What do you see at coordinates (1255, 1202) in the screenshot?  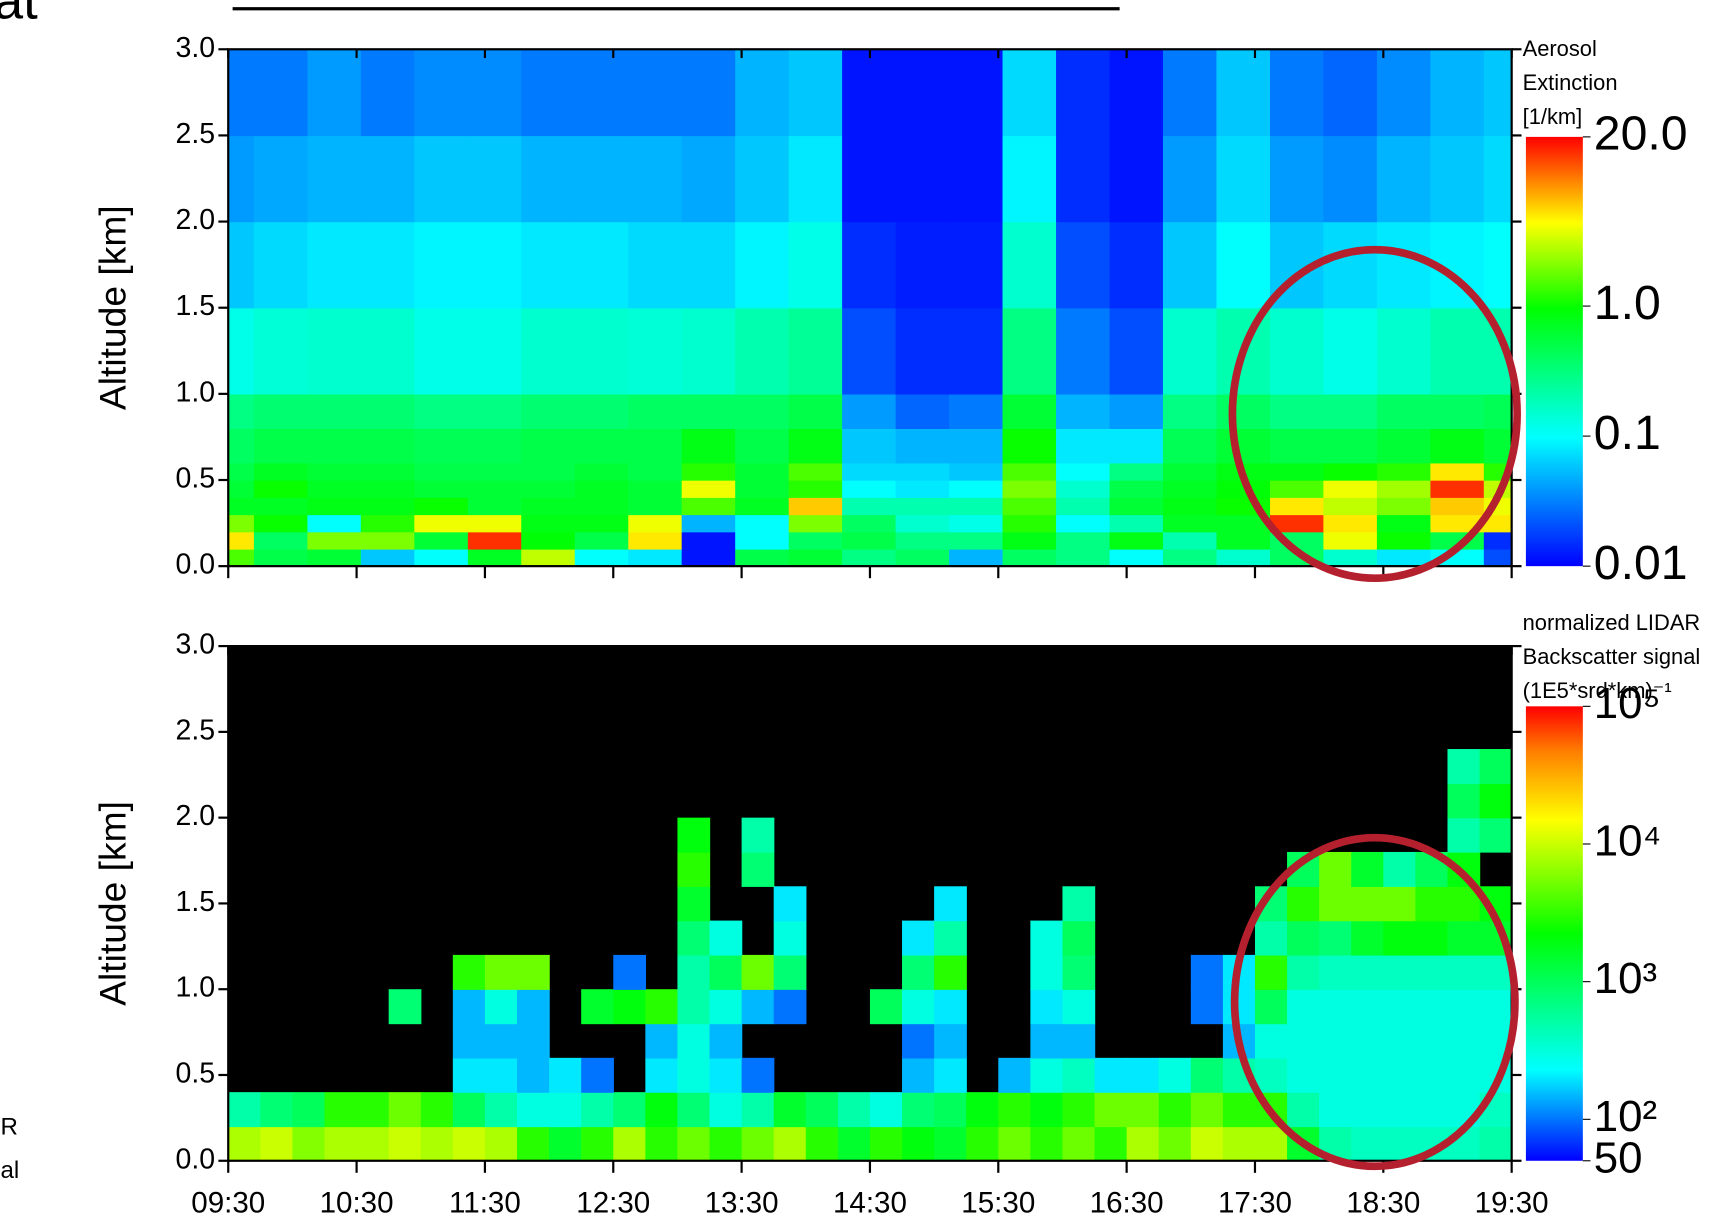 I see `x-tick-label: 17:30` at bounding box center [1255, 1202].